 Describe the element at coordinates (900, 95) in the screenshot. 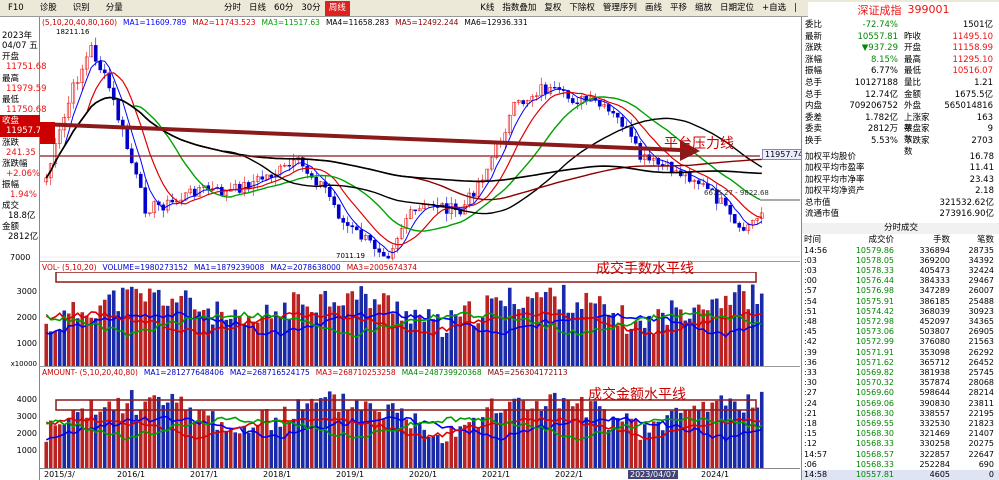

I see `quote-row-6: 总手 12.74亿 金额 1675.5亿` at that location.